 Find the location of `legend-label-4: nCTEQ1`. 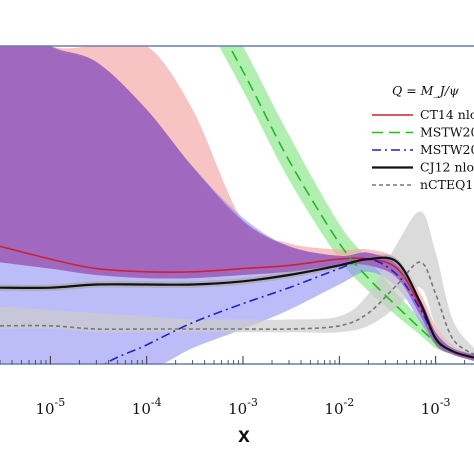

legend-label-4: nCTEQ1 is located at coordinates (446, 184).